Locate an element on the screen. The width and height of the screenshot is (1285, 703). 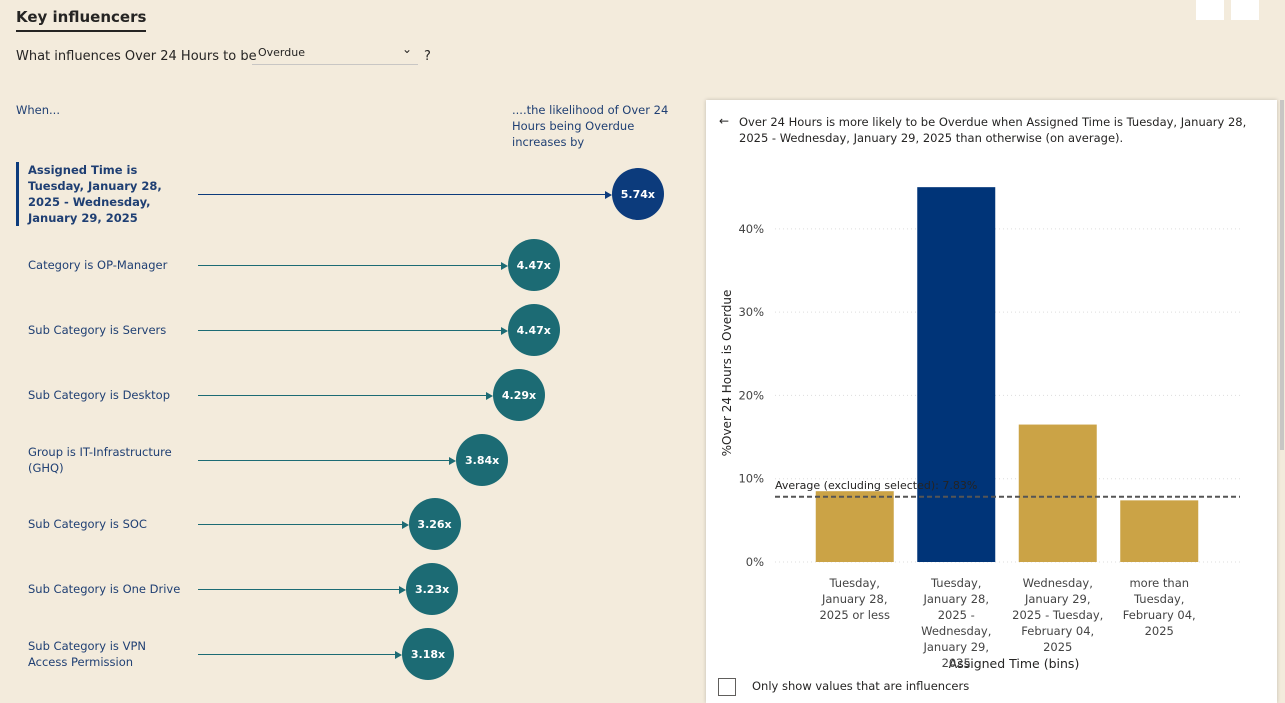
target-dropdown: Overdue ⌄ is located at coordinates (335, 52).